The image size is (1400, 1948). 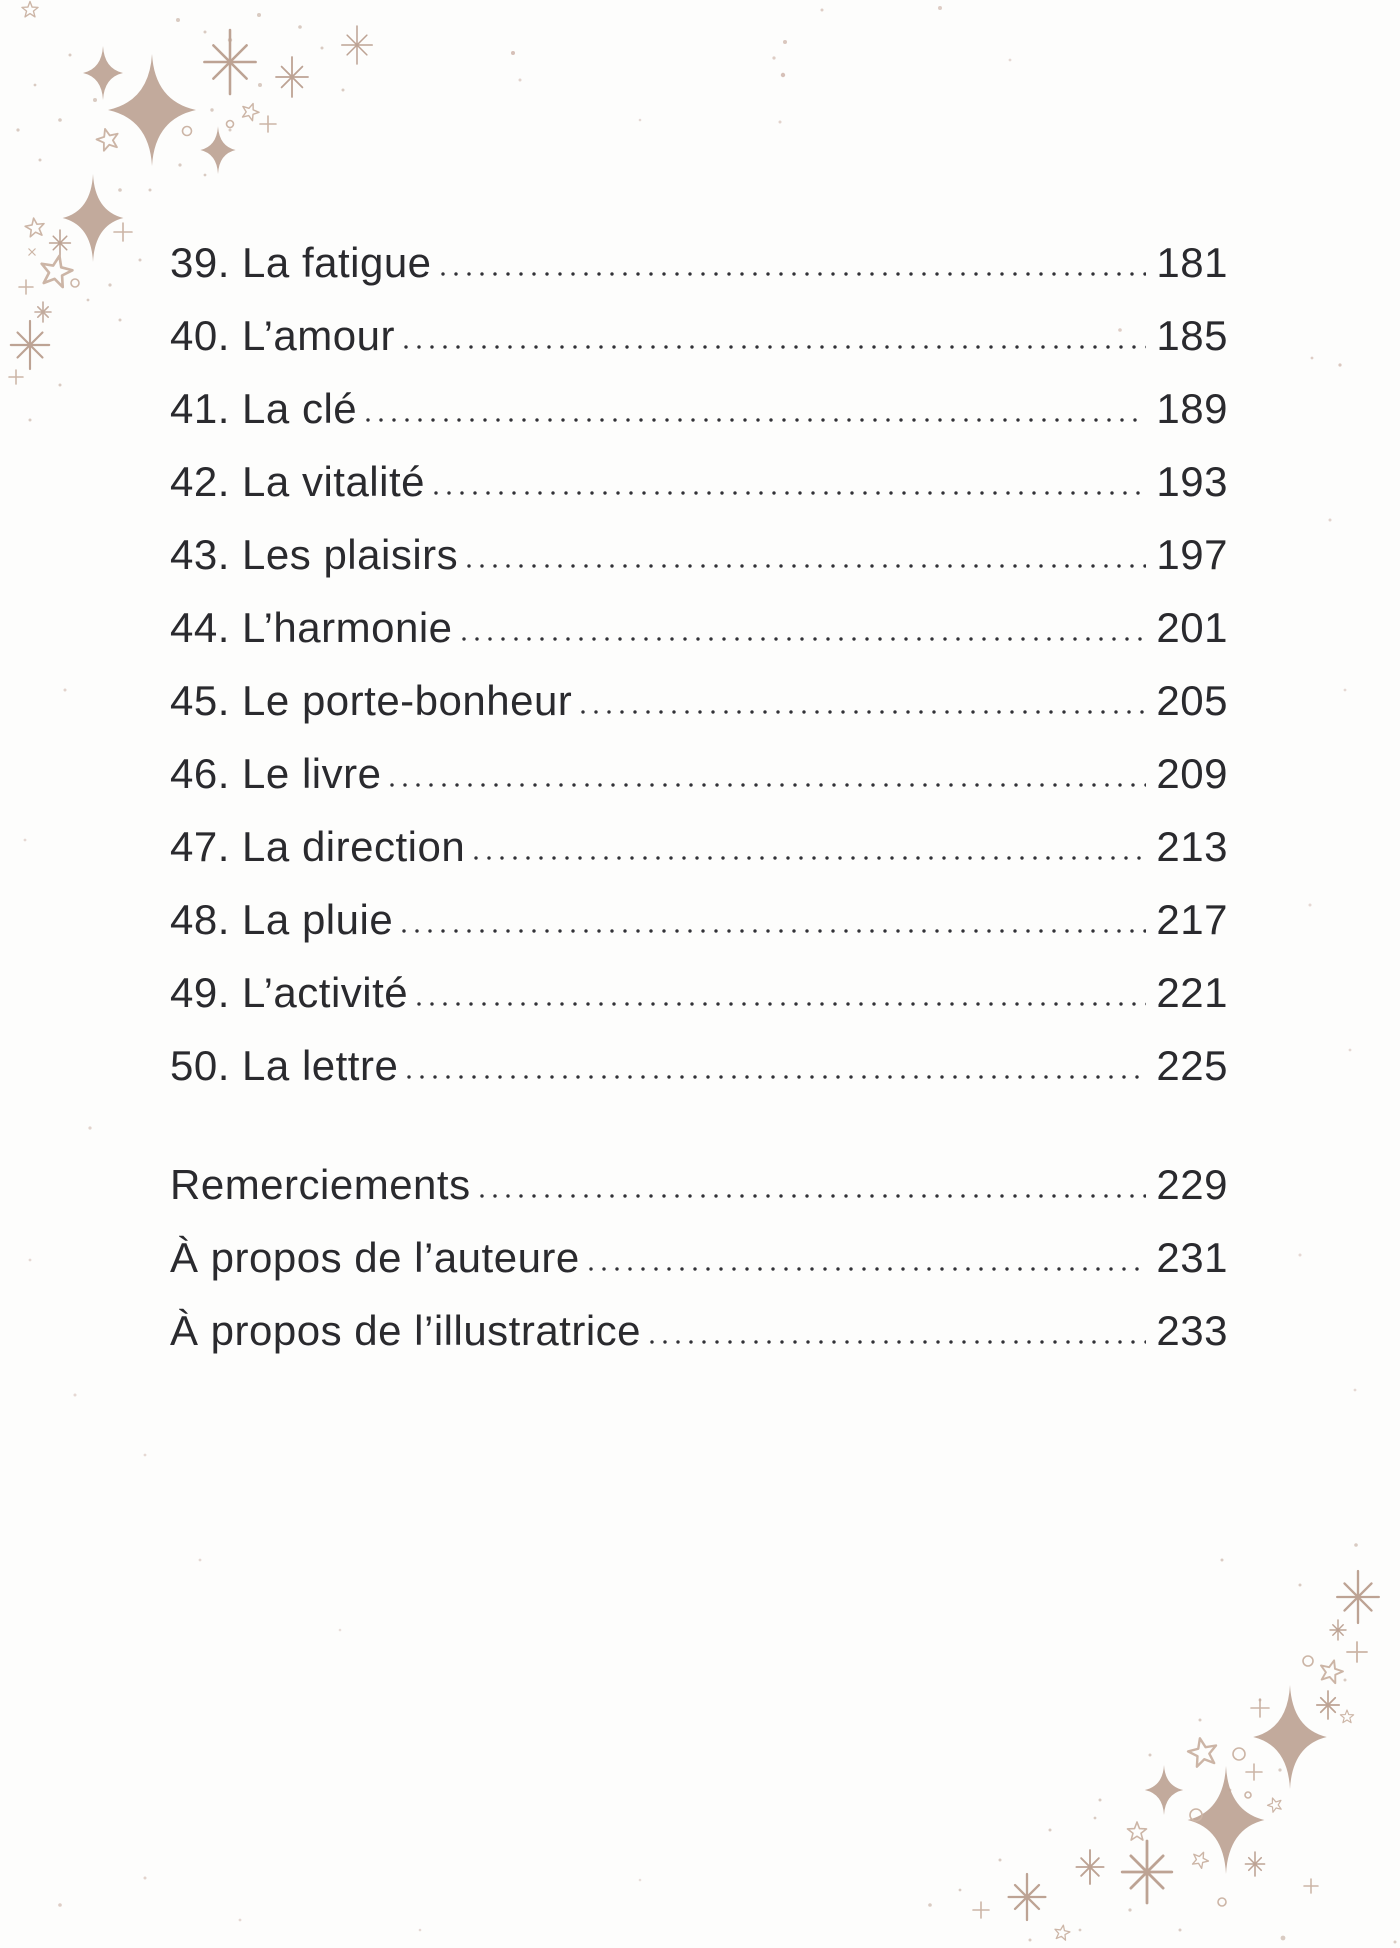 What do you see at coordinates (375, 1257) in the screenshot?
I see `toc-entry-label: À propos de l’auteure` at bounding box center [375, 1257].